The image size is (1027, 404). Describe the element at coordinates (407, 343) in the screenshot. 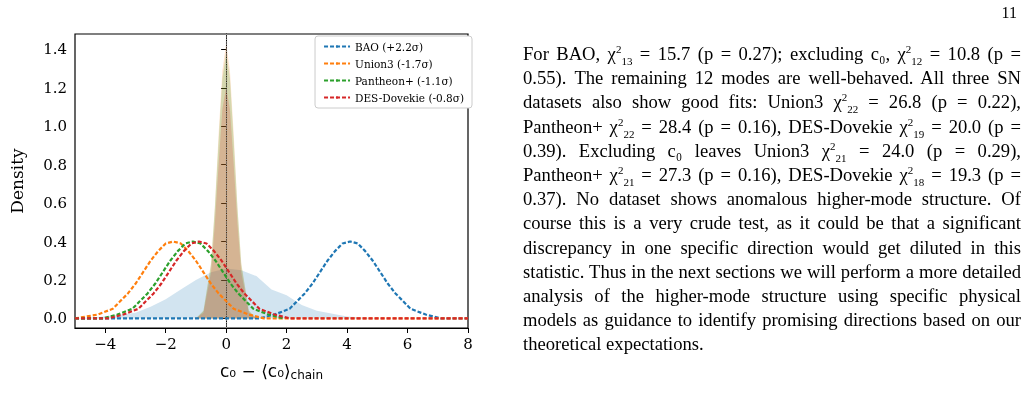

I see `x-tick-label: 6` at that location.